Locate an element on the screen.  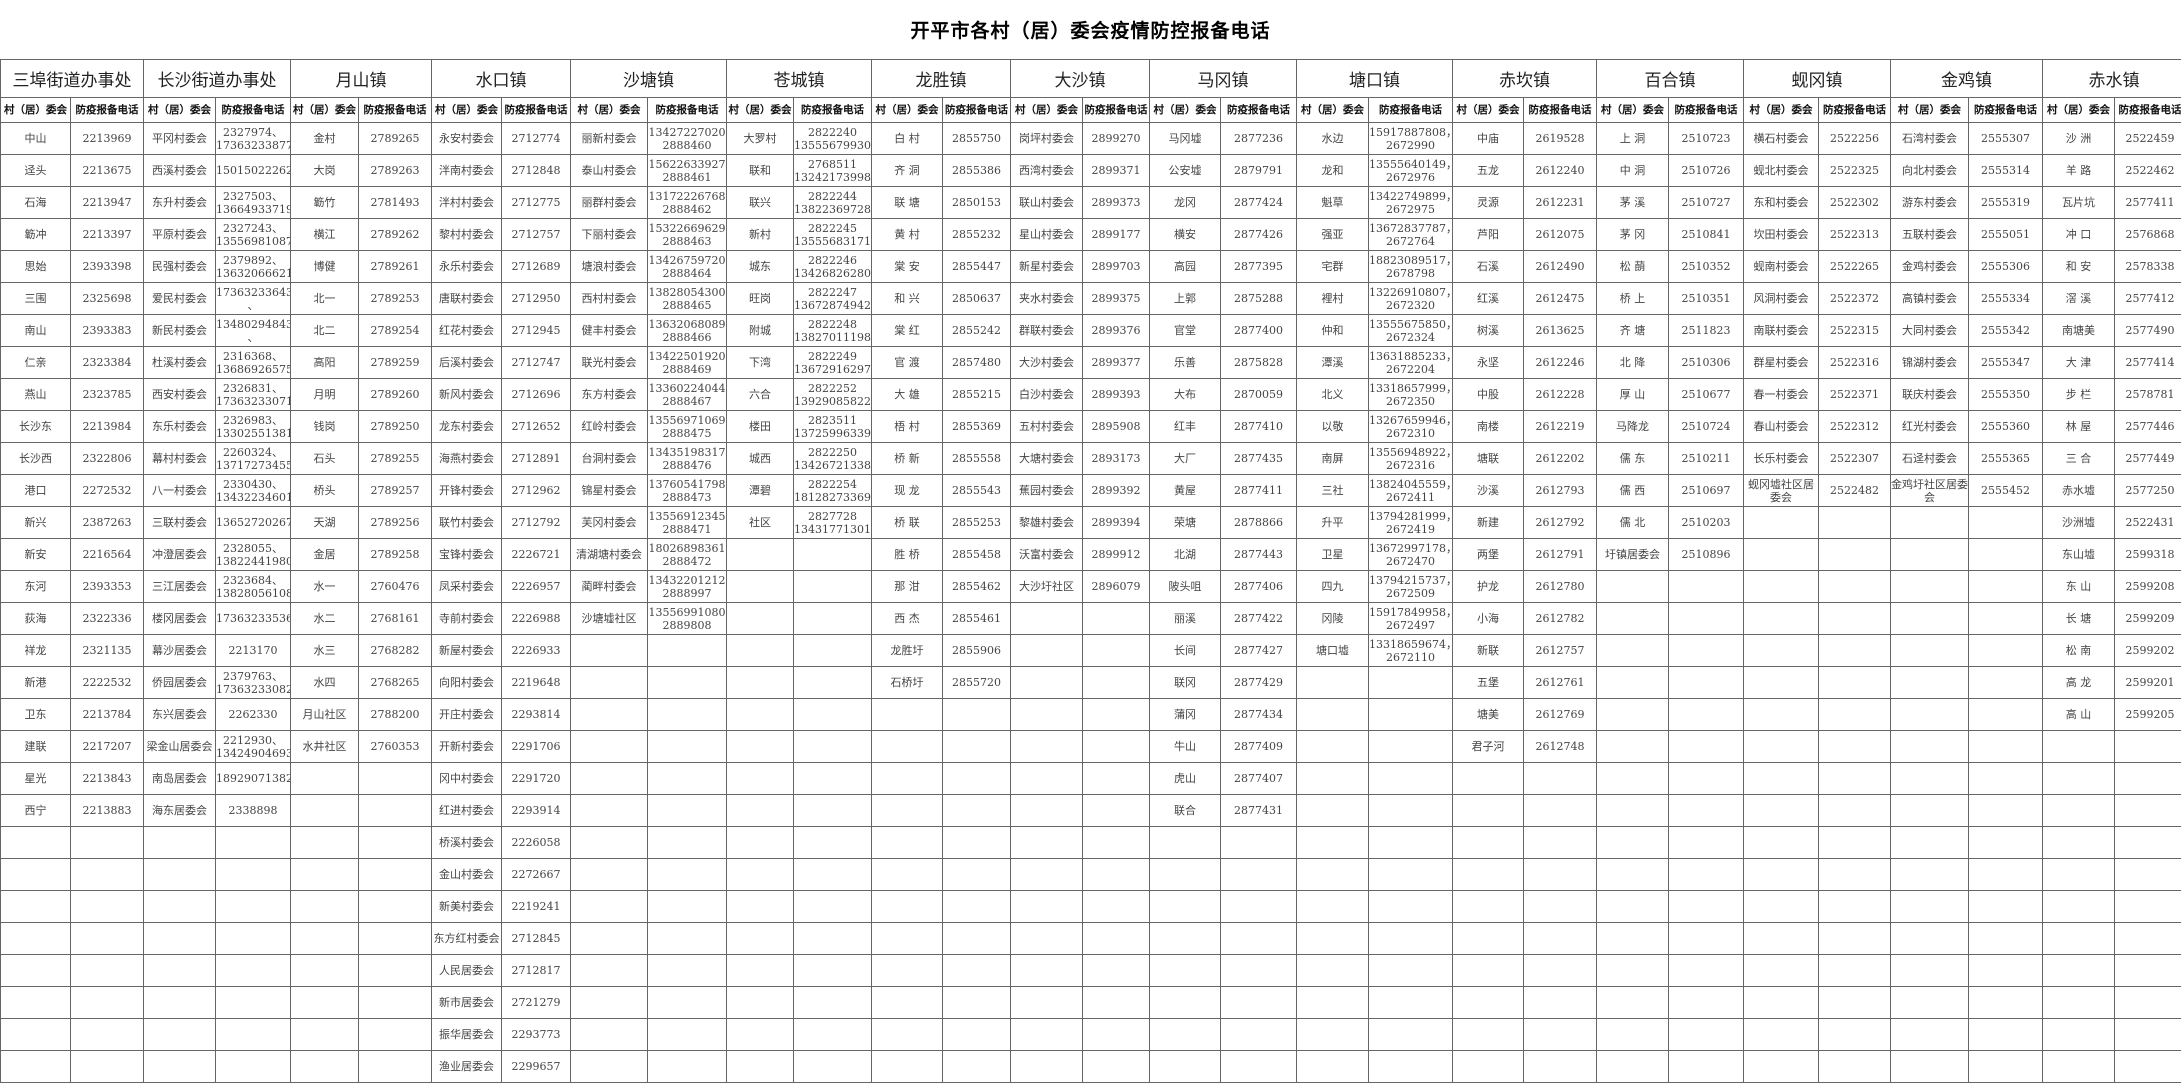
committee-cell: 小海 is located at coordinates (1488, 619).